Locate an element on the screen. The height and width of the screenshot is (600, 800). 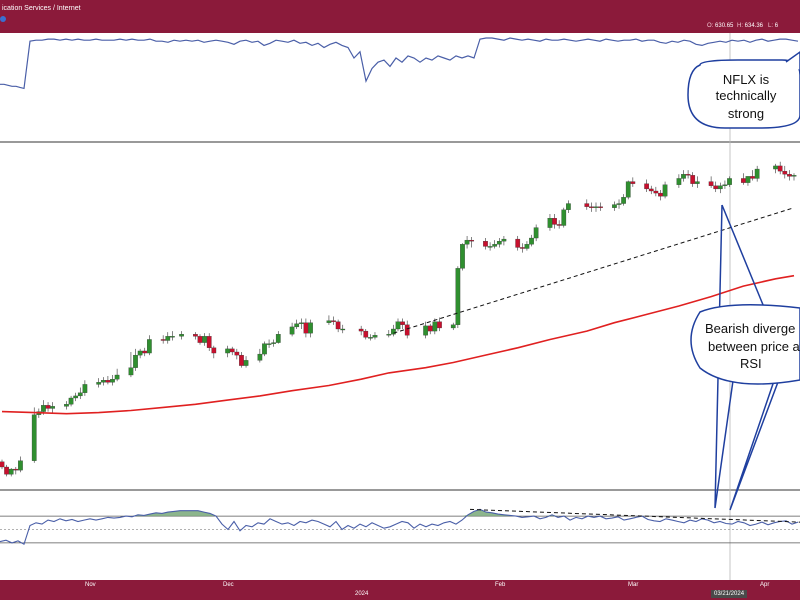
x-tick-apr: Apr is located at coordinates (765, 585).